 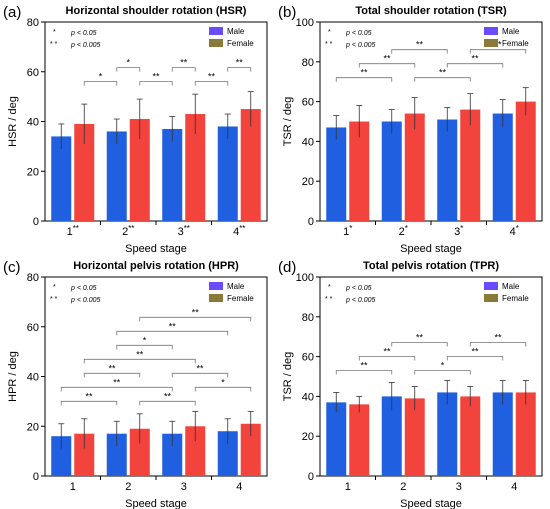 What do you see at coordinates (128, 487) in the screenshot?
I see `x-tick-label: 2` at bounding box center [128, 487].